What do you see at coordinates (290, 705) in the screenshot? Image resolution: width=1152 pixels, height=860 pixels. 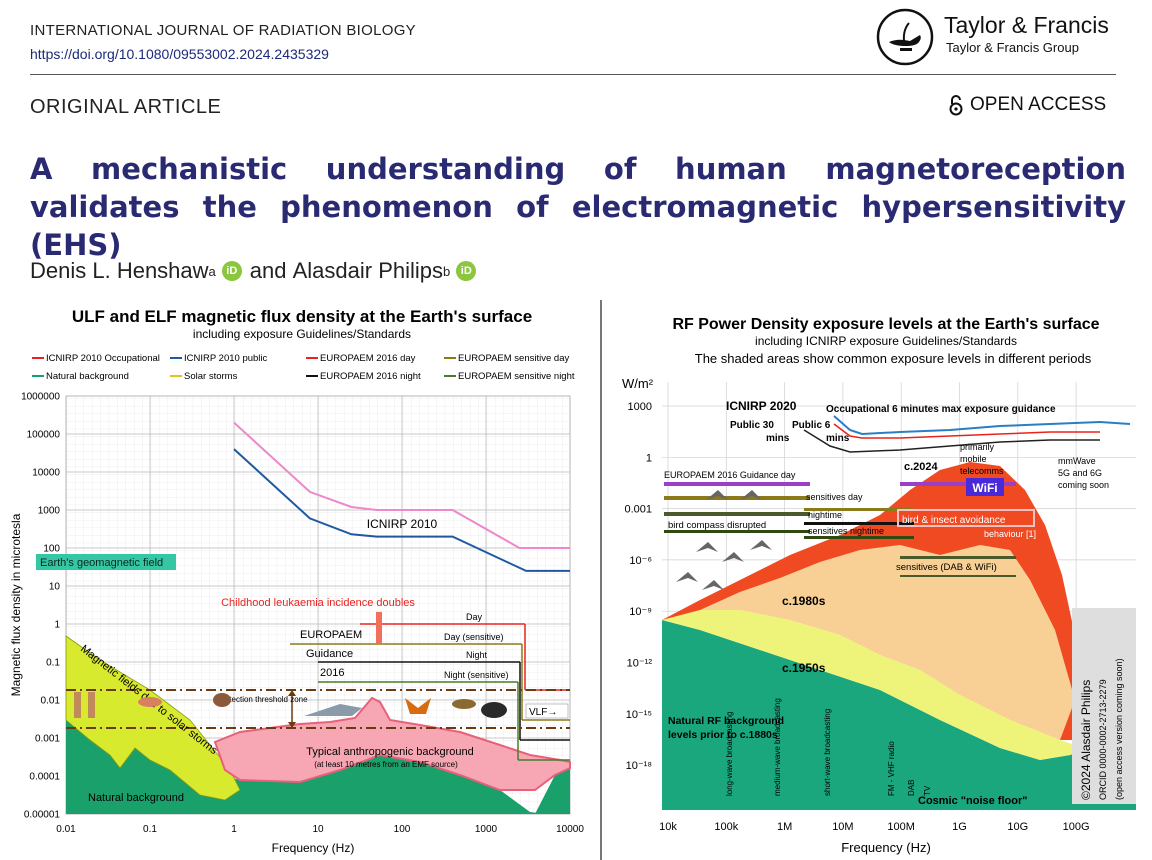 I see `animal-silhouettes` at bounding box center [290, 705].